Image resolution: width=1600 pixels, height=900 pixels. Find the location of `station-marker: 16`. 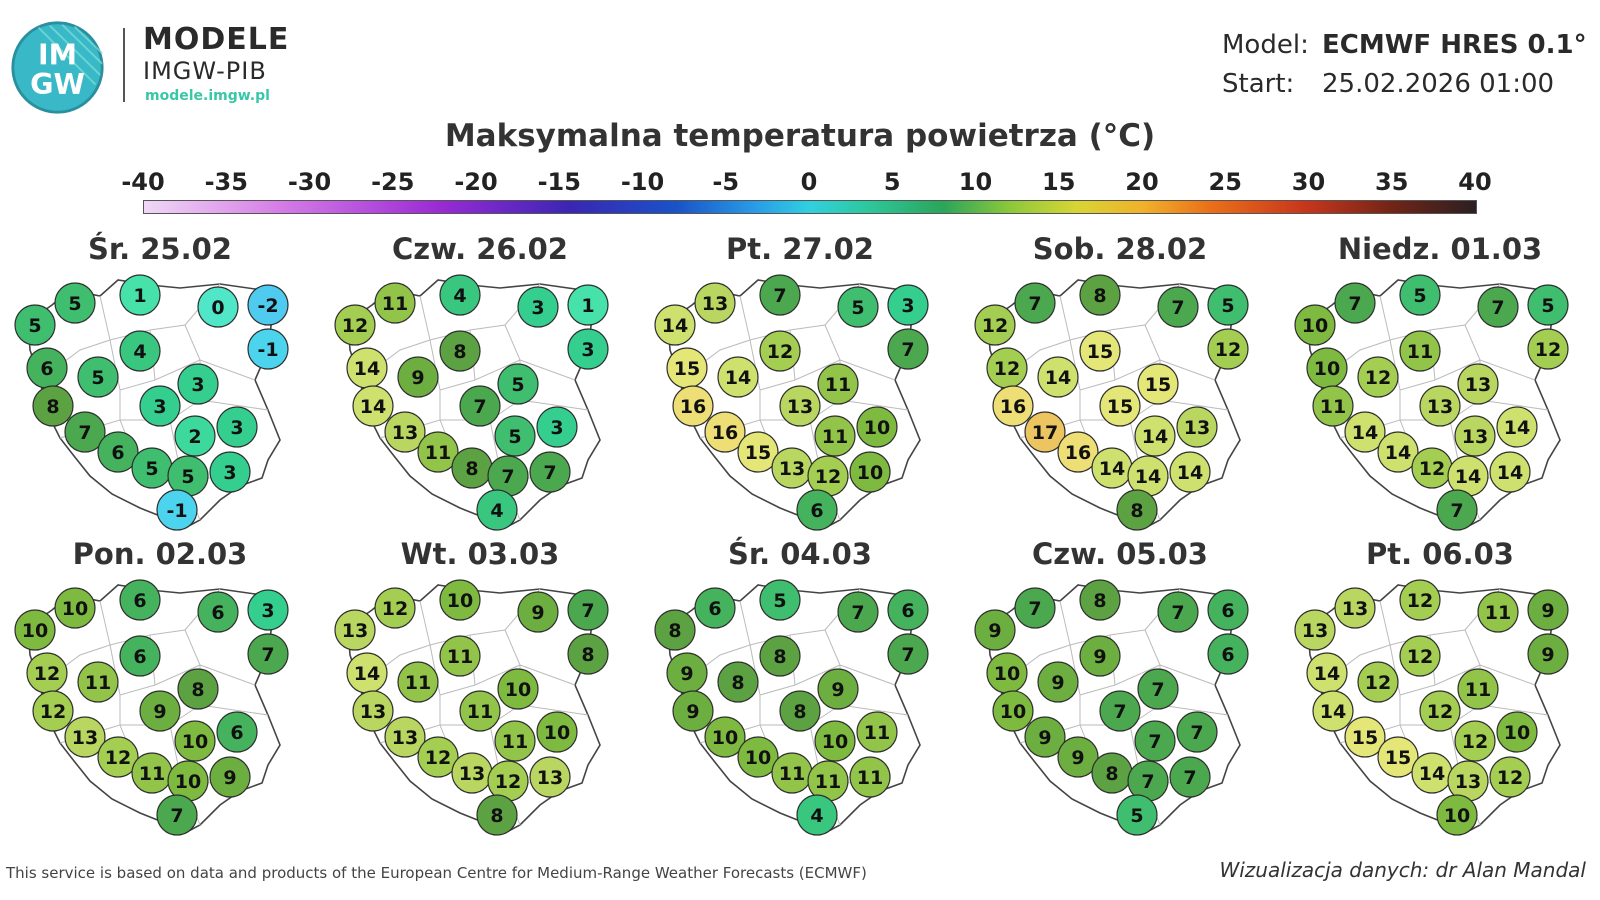

station-marker: 16 is located at coordinates (693, 406).